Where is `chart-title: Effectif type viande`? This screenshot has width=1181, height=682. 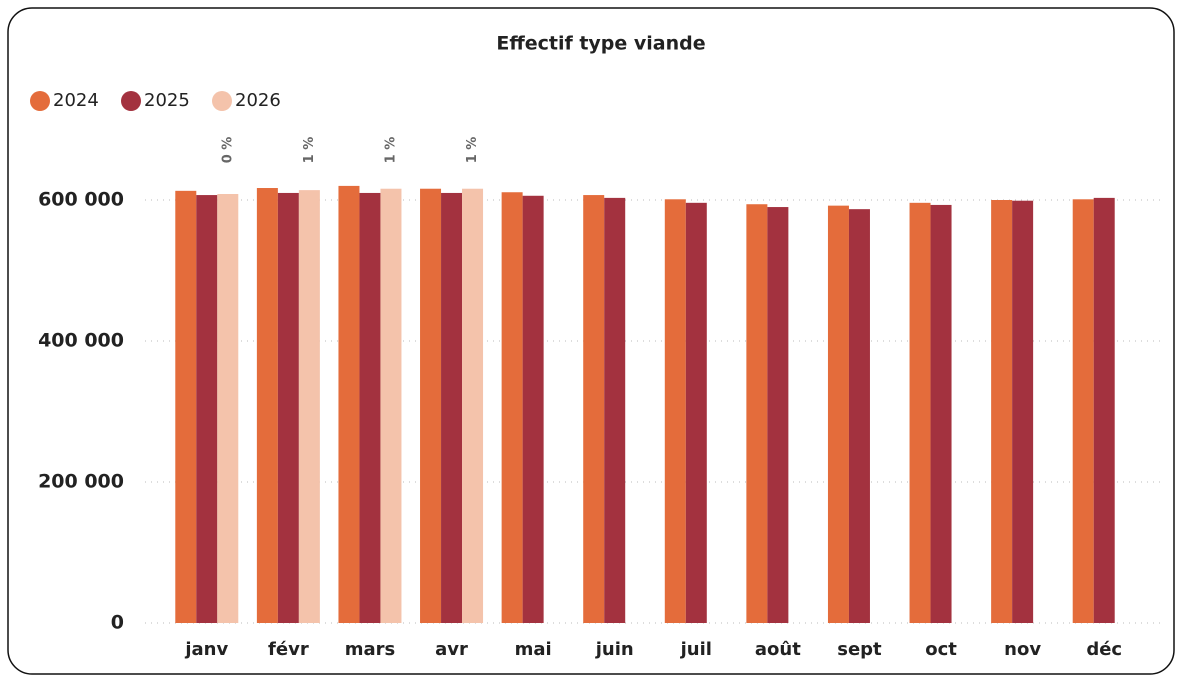
chart-title: Effectif type viande is located at coordinates (600, 44).